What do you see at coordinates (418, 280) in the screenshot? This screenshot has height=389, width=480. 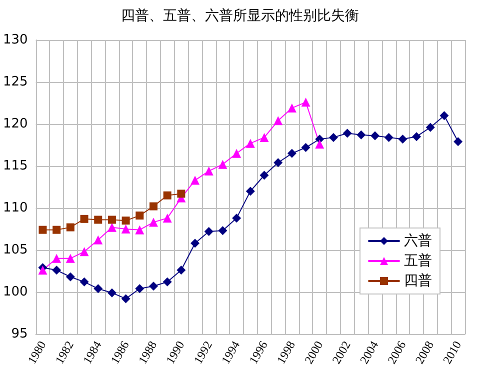 I see `legend-label: 四普` at bounding box center [418, 280].